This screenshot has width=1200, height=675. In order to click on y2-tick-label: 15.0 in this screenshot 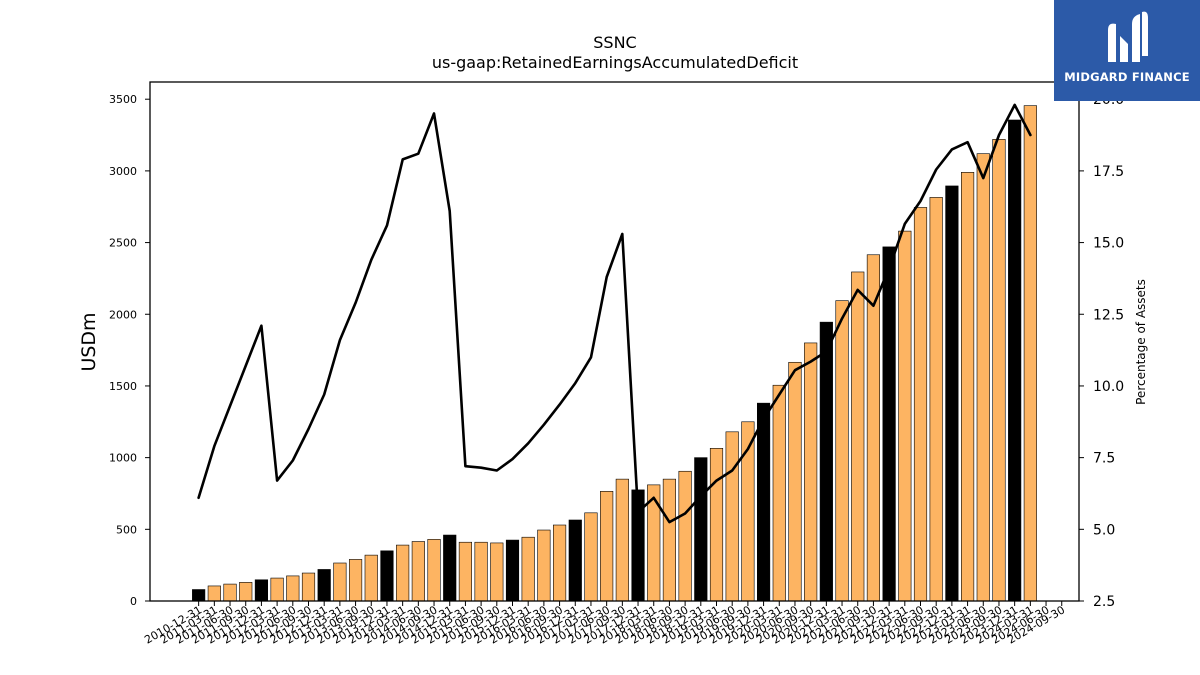, I will do `click(1108, 244)`.